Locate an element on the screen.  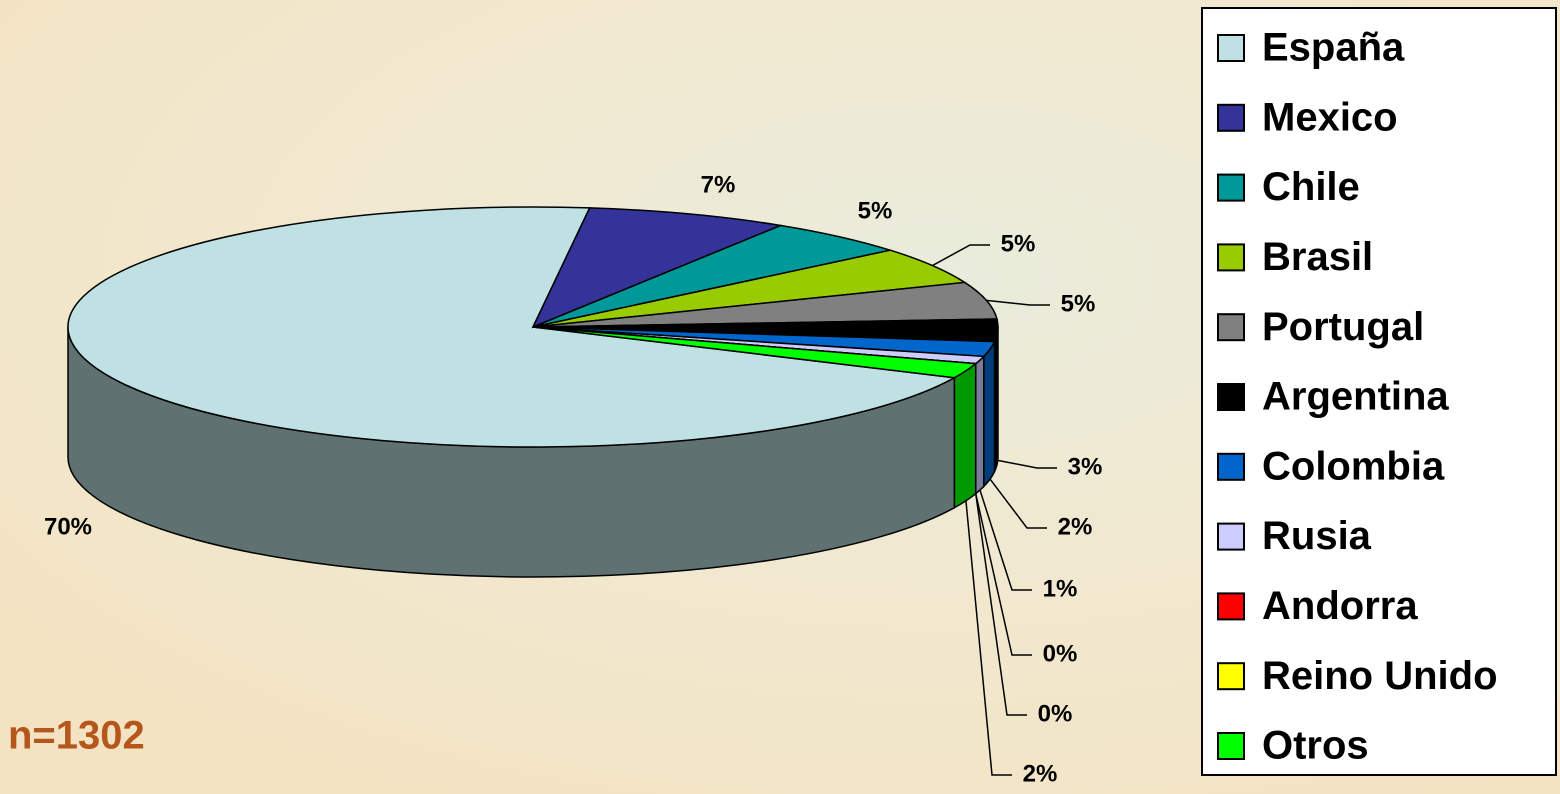
legend-label: Argentina is located at coordinates (1355, 397).